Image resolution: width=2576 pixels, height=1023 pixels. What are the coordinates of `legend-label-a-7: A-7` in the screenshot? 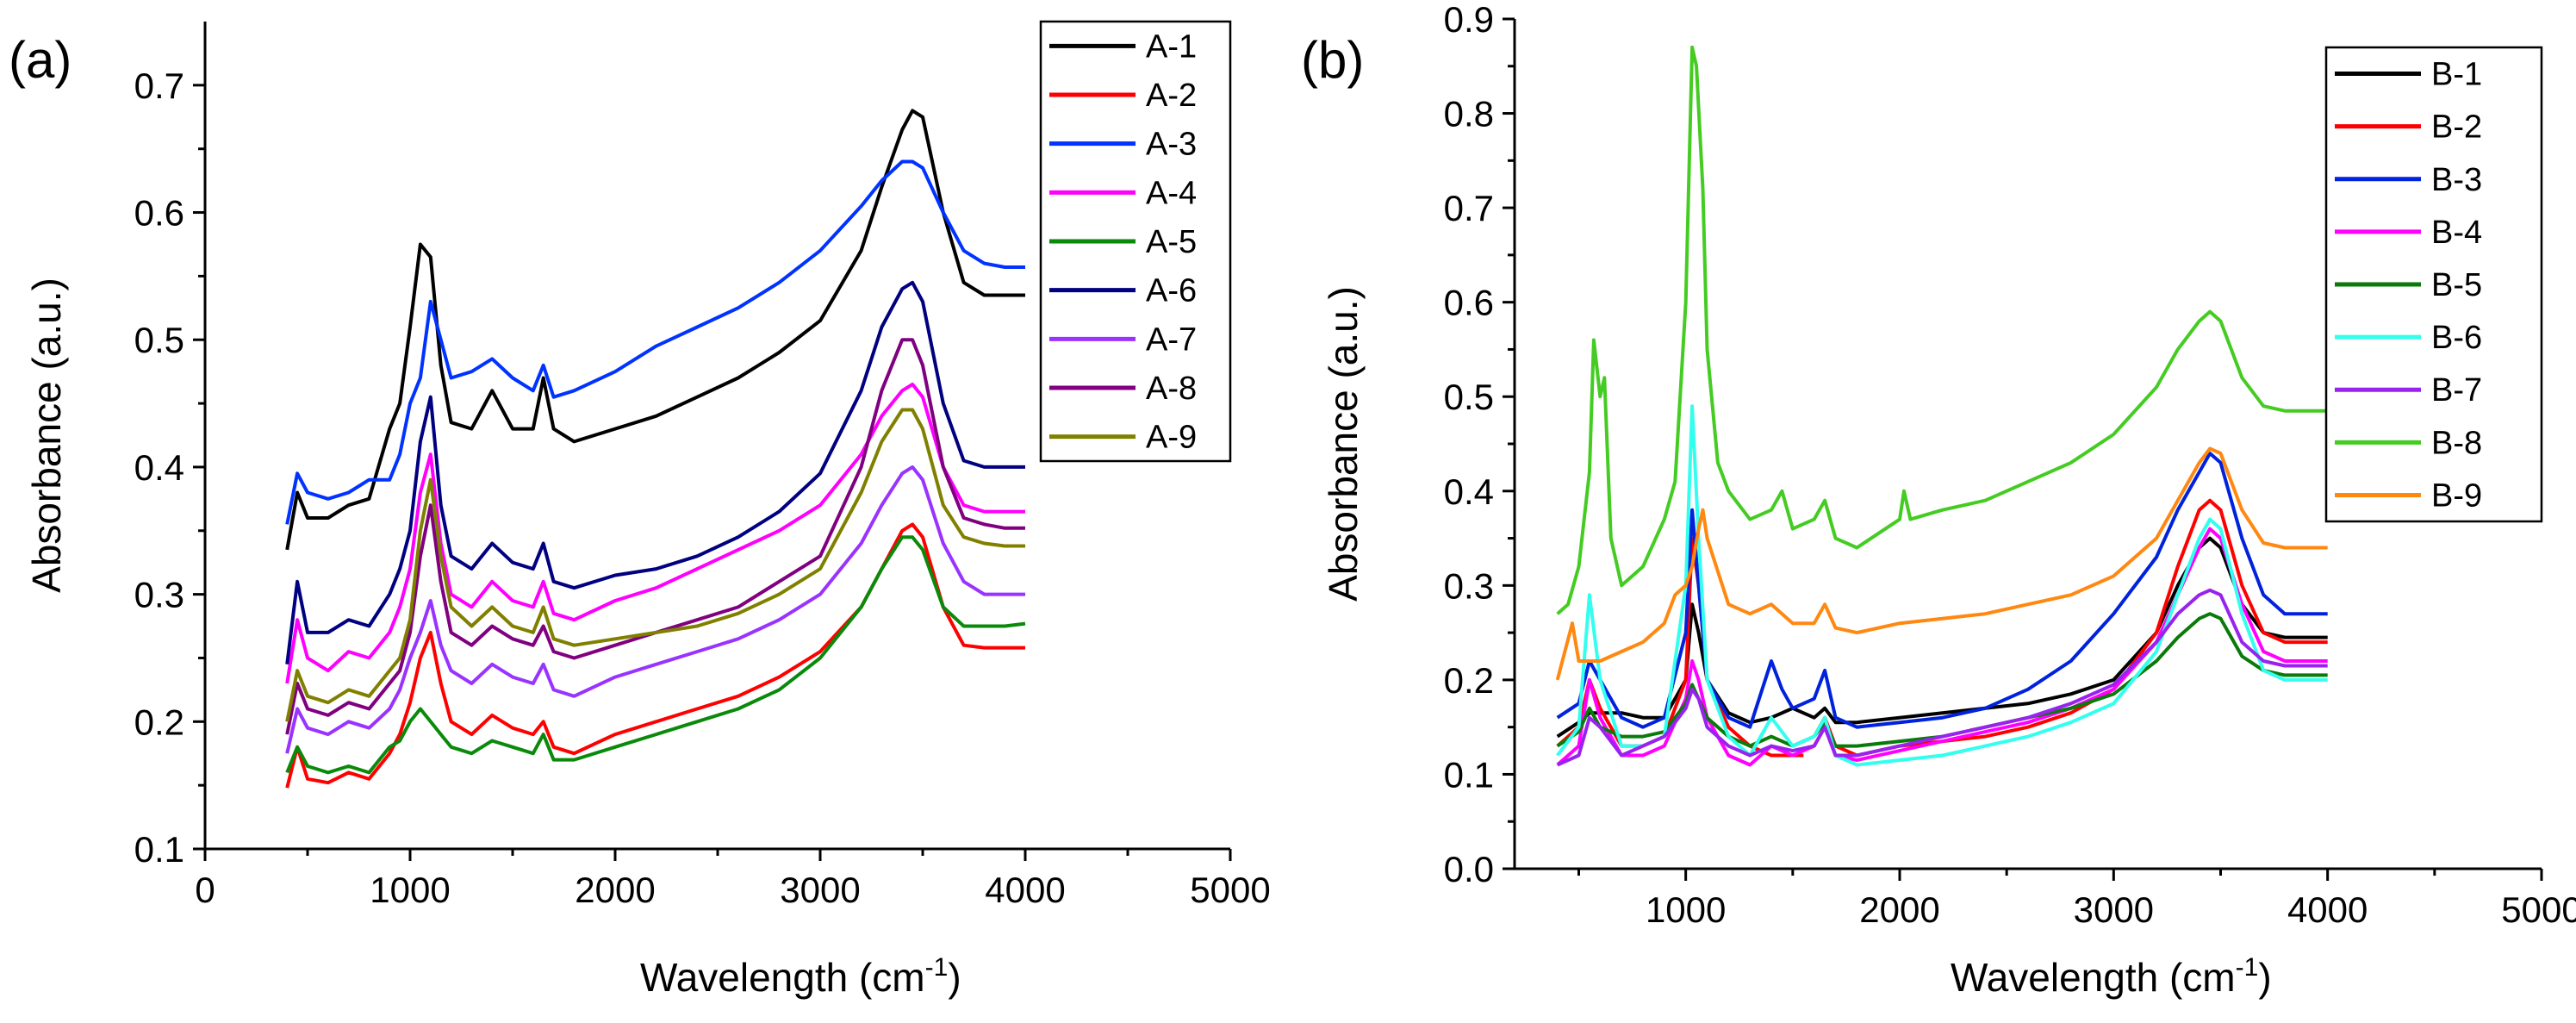 It's located at (1172, 339).